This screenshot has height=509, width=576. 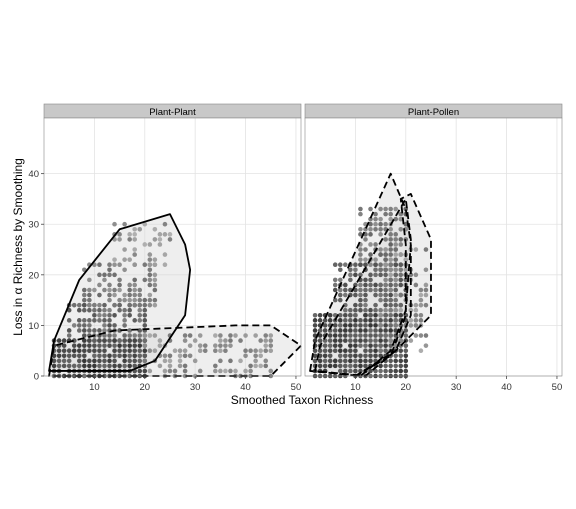 What do you see at coordinates (33, 174) in the screenshot?
I see `y-tick-label: 40` at bounding box center [33, 174].